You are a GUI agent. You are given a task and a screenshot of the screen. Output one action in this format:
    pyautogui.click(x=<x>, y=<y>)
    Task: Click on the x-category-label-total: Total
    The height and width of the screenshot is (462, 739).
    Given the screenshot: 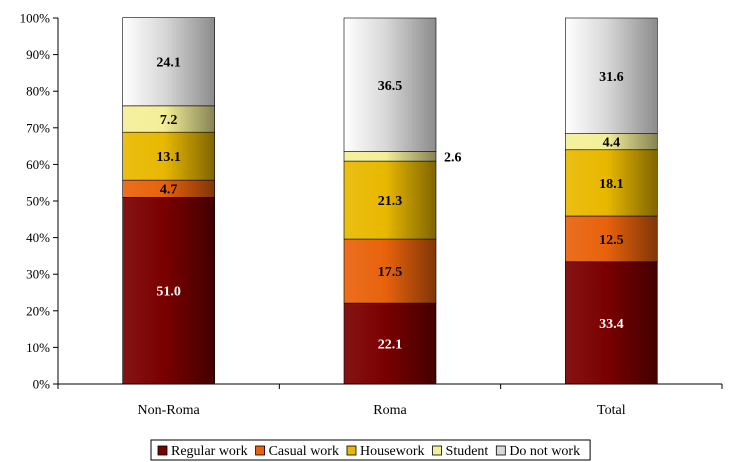 What is the action you would take?
    pyautogui.click(x=611, y=410)
    